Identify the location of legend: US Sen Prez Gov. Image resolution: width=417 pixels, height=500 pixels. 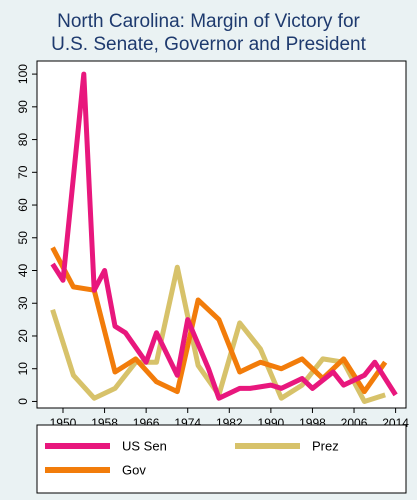
(192, 458).